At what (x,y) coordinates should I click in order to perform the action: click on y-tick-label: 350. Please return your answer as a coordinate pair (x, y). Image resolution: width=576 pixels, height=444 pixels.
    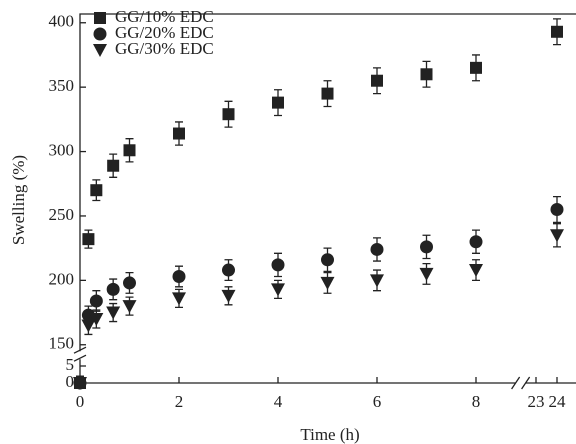
    Looking at the image, I should click on (62, 85).